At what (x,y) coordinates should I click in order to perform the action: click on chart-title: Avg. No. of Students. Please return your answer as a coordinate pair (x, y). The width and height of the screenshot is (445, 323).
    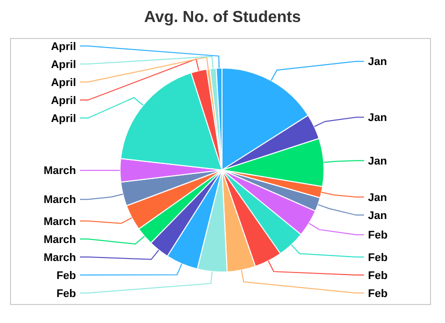
    Looking at the image, I should click on (222, 17).